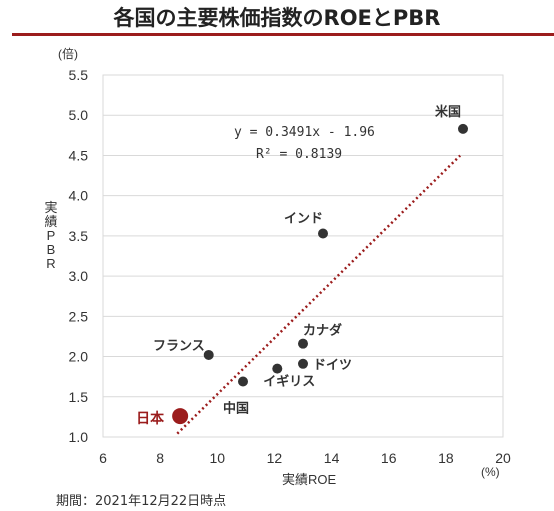  What do you see at coordinates (79, 276) in the screenshot?
I see `y-tick-label: 3.0` at bounding box center [79, 276].